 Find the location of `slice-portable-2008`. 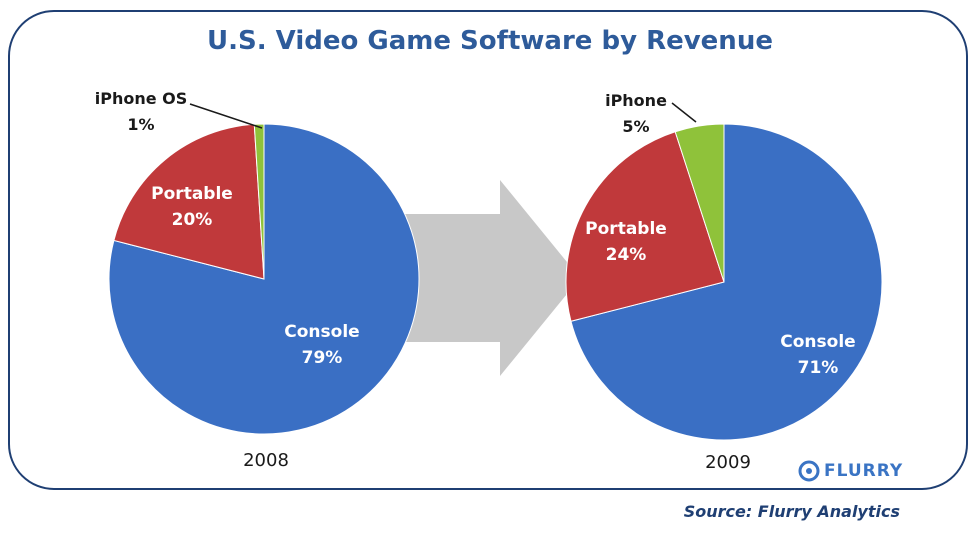

slice-portable-2008 is located at coordinates (189, 201).